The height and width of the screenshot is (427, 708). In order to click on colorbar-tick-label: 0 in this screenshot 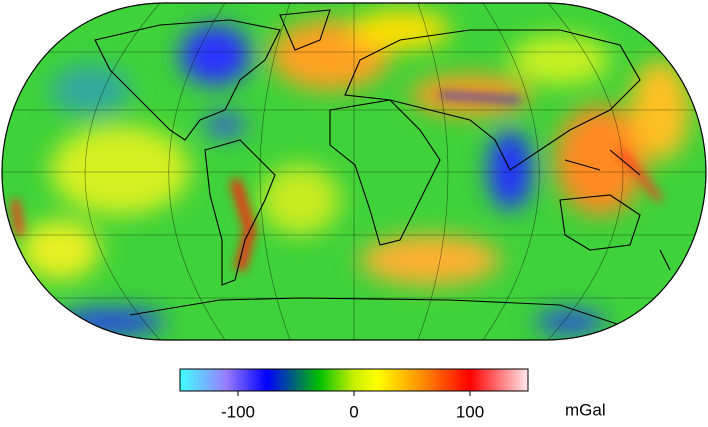, I will do `click(353, 411)`.